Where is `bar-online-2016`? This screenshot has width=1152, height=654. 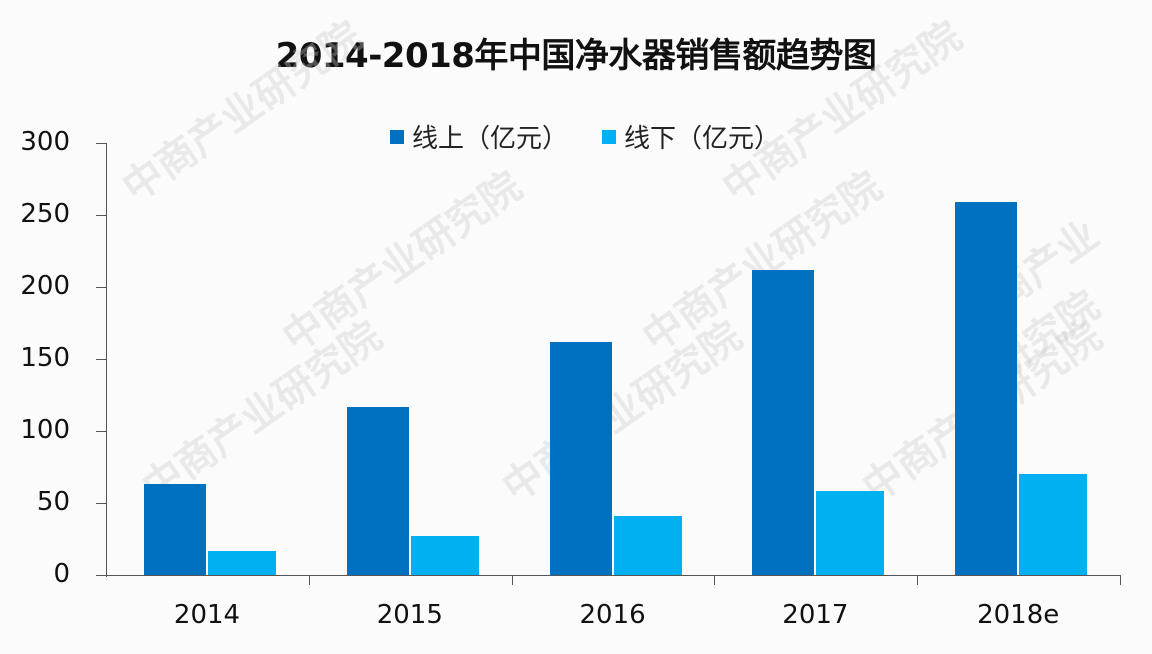
bar-online-2016 is located at coordinates (580, 458).